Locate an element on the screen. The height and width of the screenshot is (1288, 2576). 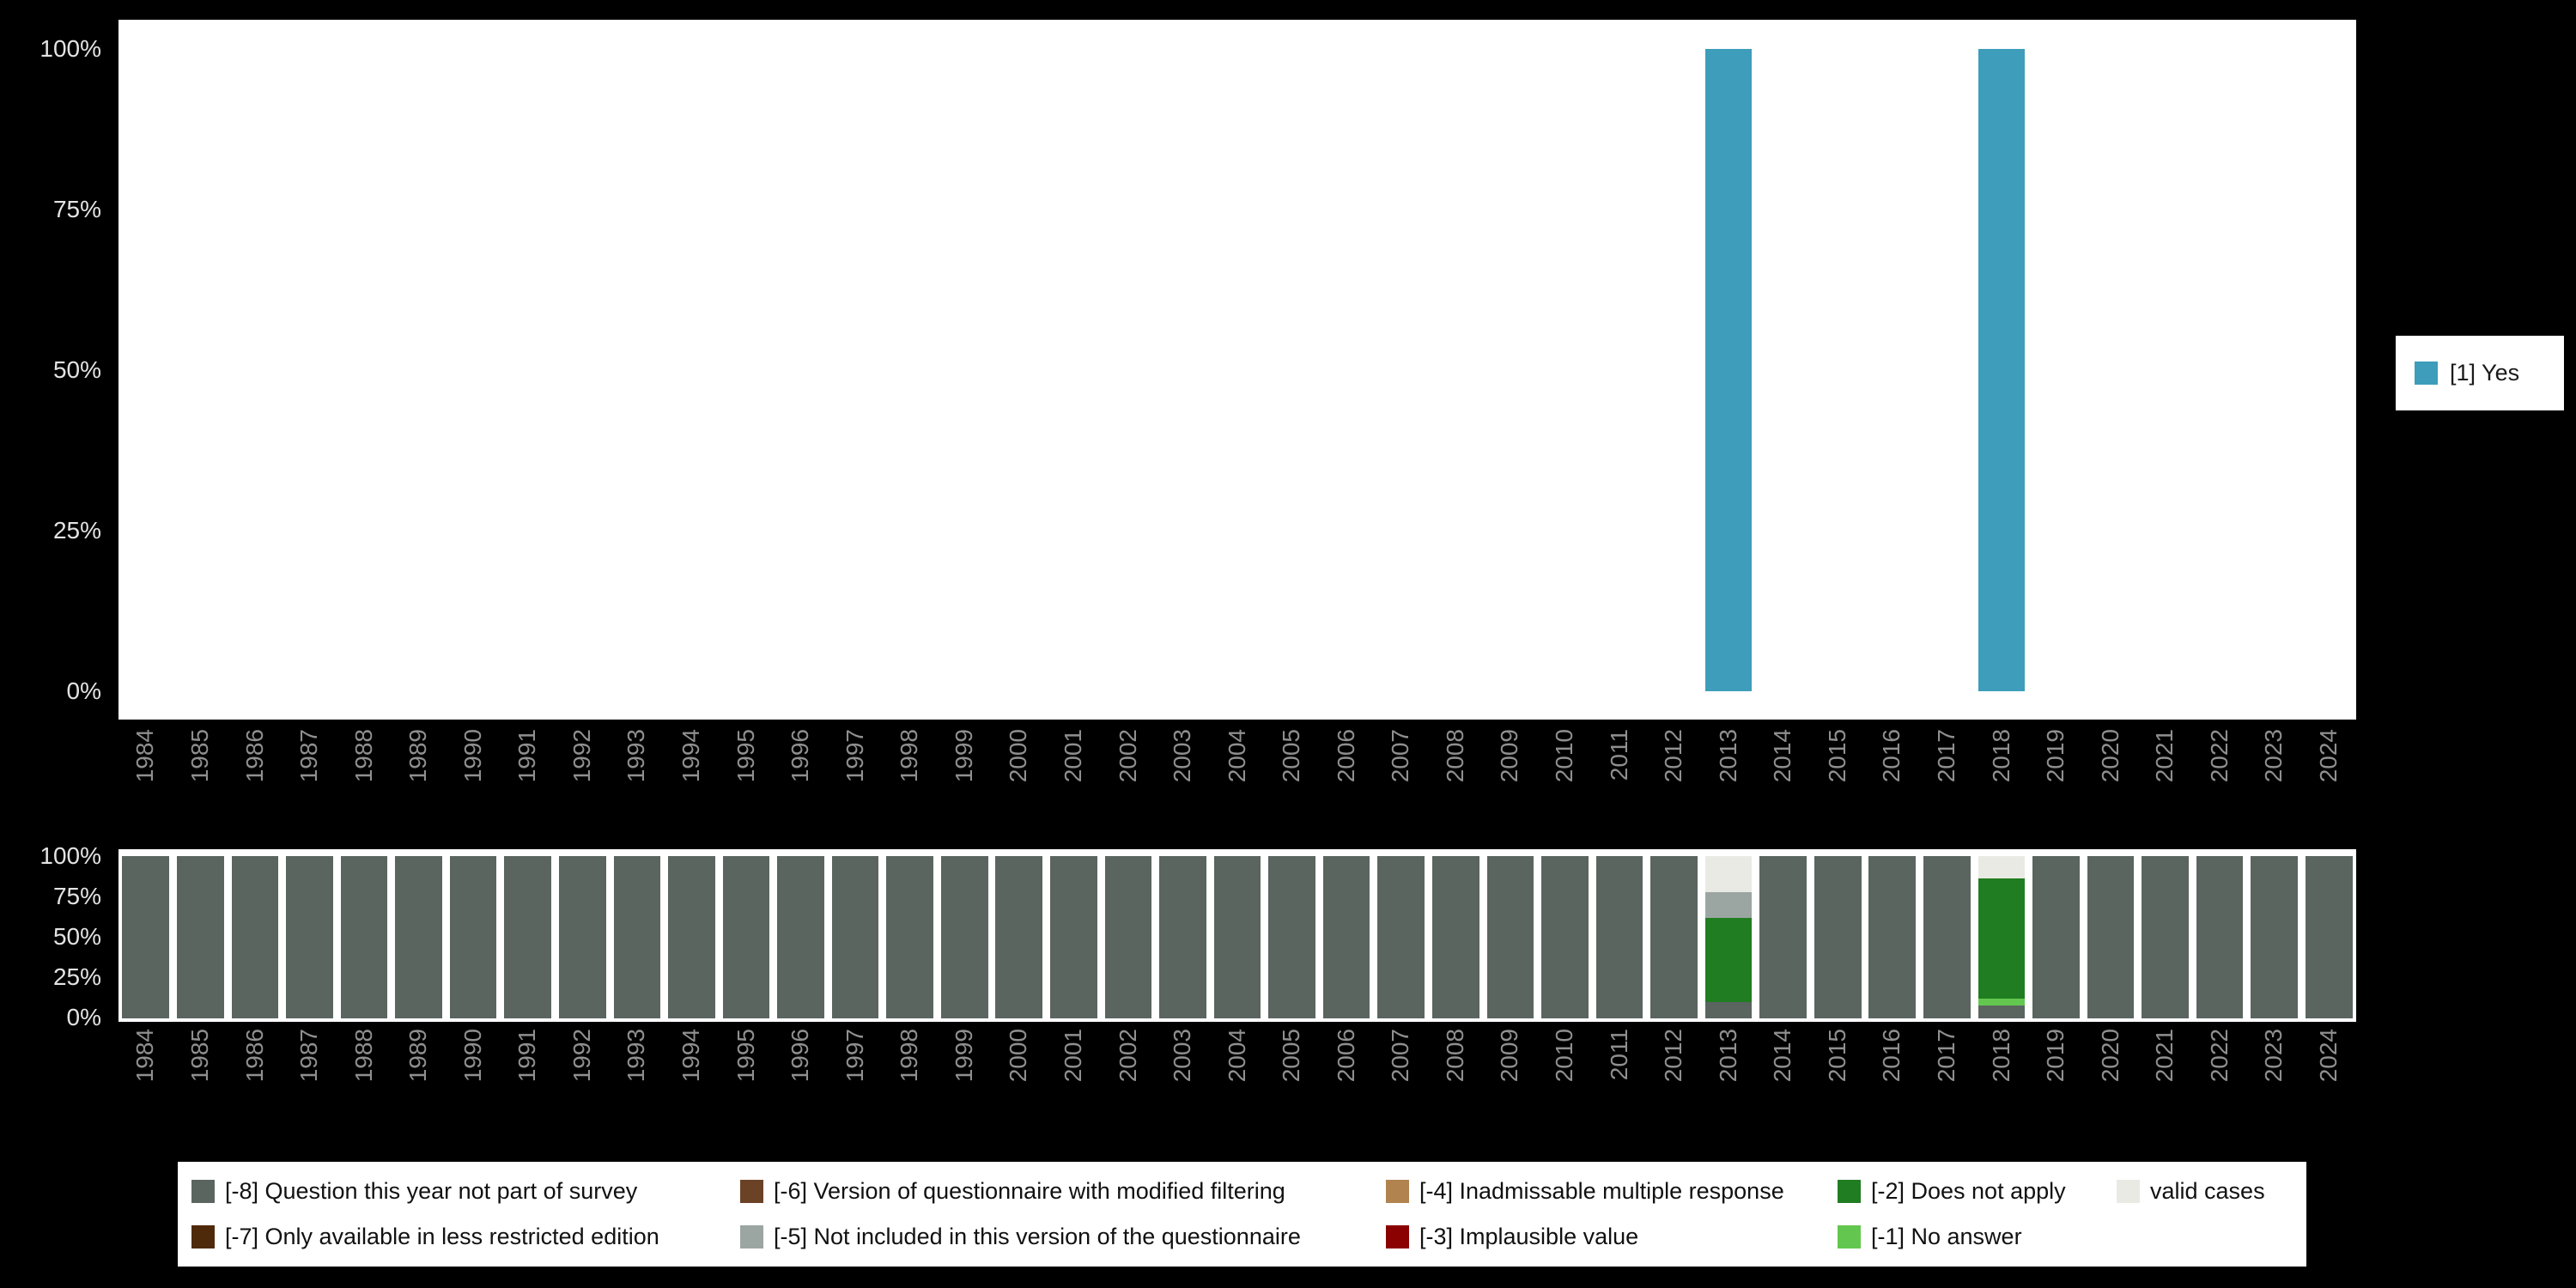
stacked-bar-slot-2012 is located at coordinates (1675, 937).